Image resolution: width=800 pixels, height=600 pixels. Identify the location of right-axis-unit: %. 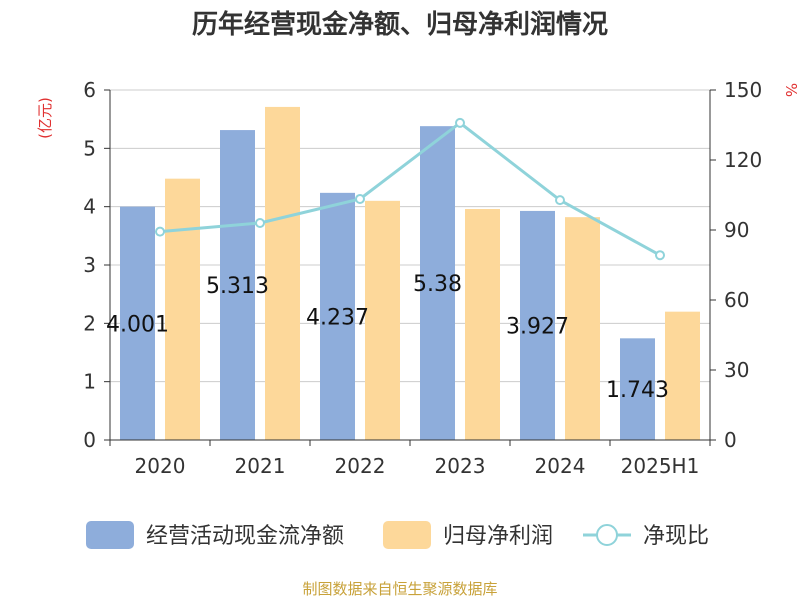
(791, 90).